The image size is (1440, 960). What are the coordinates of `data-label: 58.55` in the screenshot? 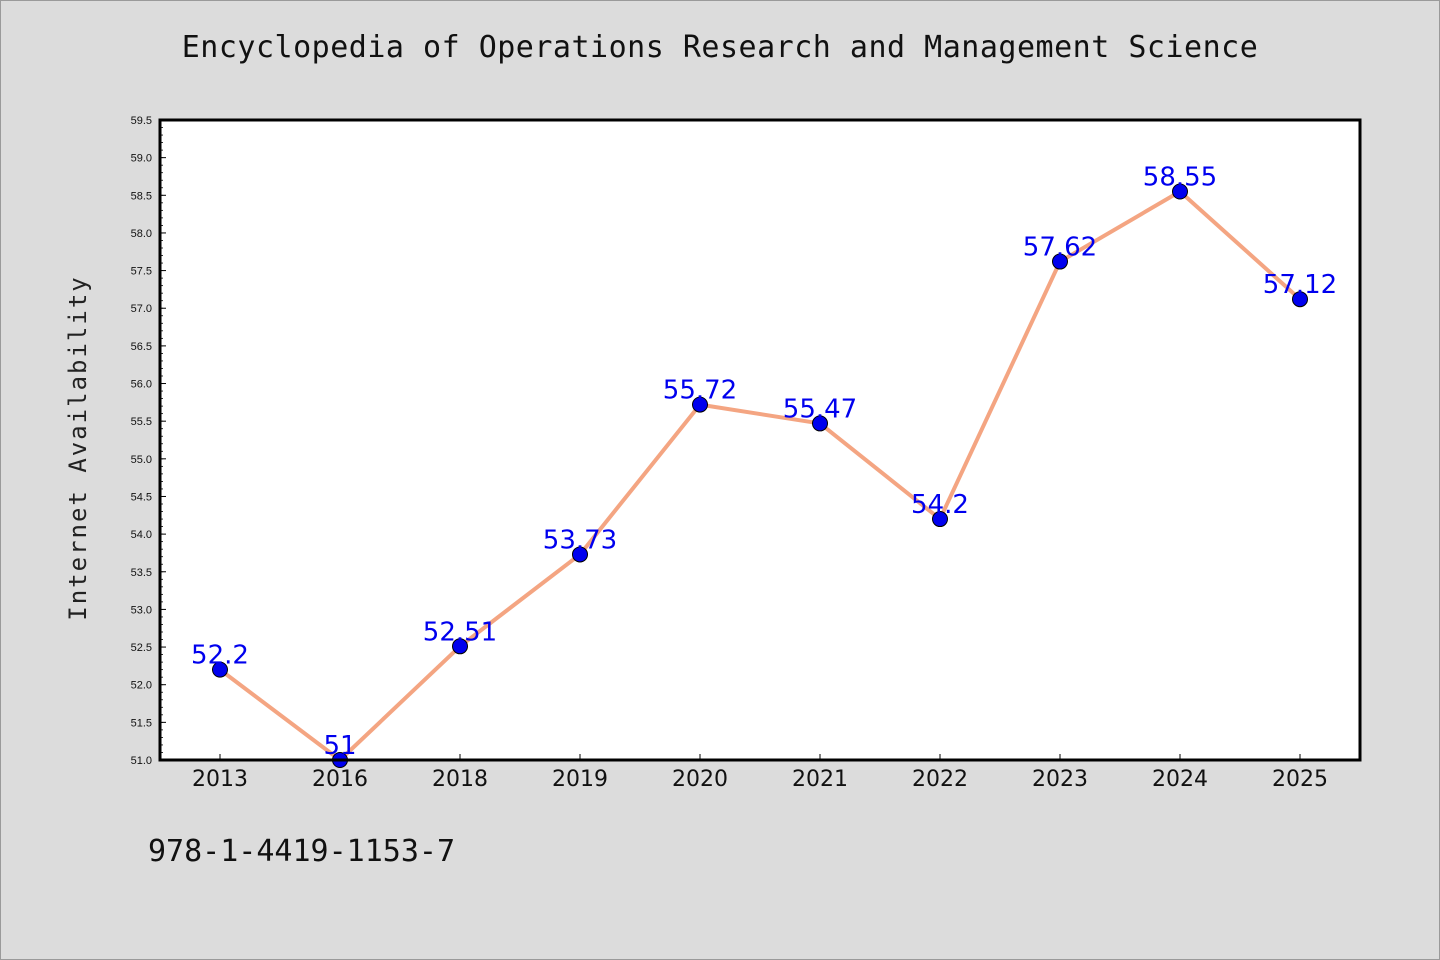 It's located at (1180, 178).